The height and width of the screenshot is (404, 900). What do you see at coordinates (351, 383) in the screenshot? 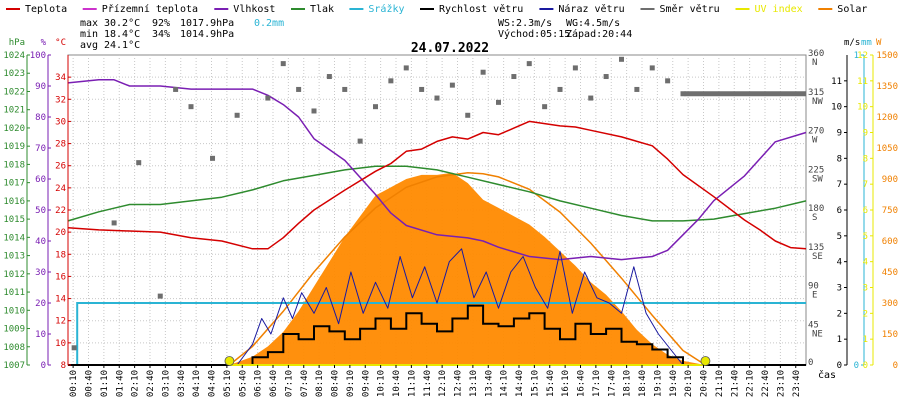
I see `x-tick-label: 09:10` at bounding box center [351, 383].